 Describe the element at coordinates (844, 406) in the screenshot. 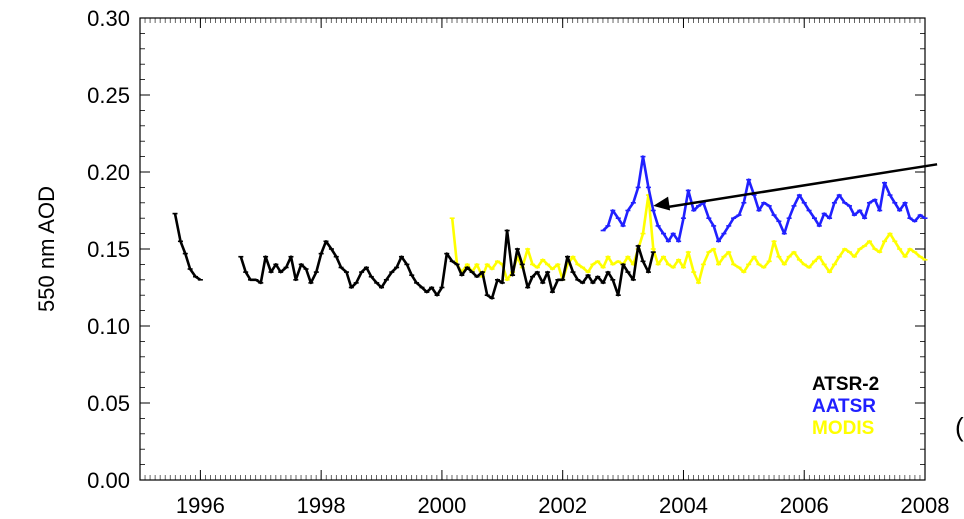

I see `legend-entry: AATSR` at that location.